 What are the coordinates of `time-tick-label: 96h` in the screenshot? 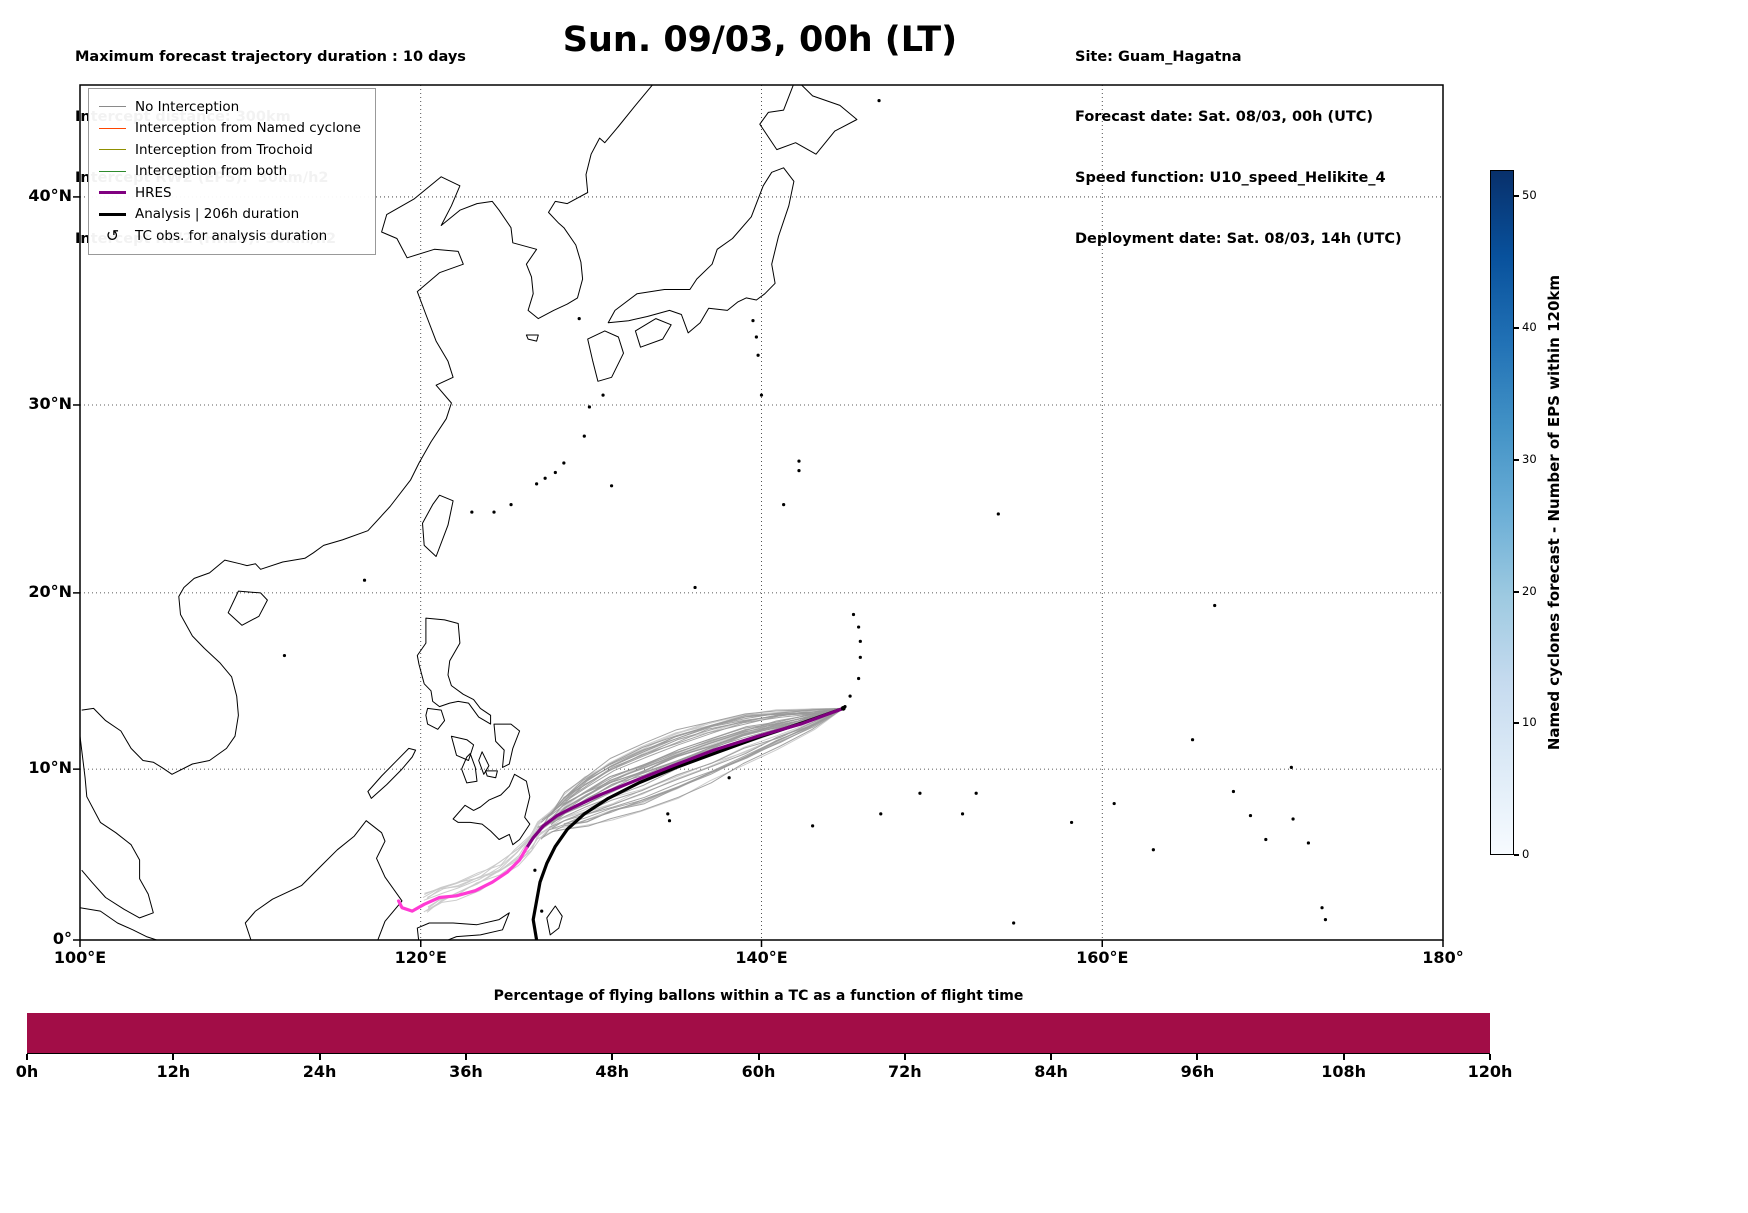 It's located at (1197, 1071).